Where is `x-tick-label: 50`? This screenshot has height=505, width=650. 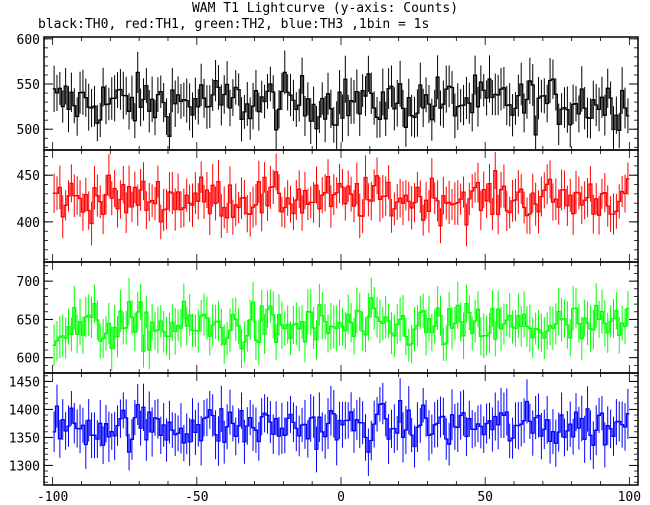
x-tick-label: 50 is located at coordinates (485, 497).